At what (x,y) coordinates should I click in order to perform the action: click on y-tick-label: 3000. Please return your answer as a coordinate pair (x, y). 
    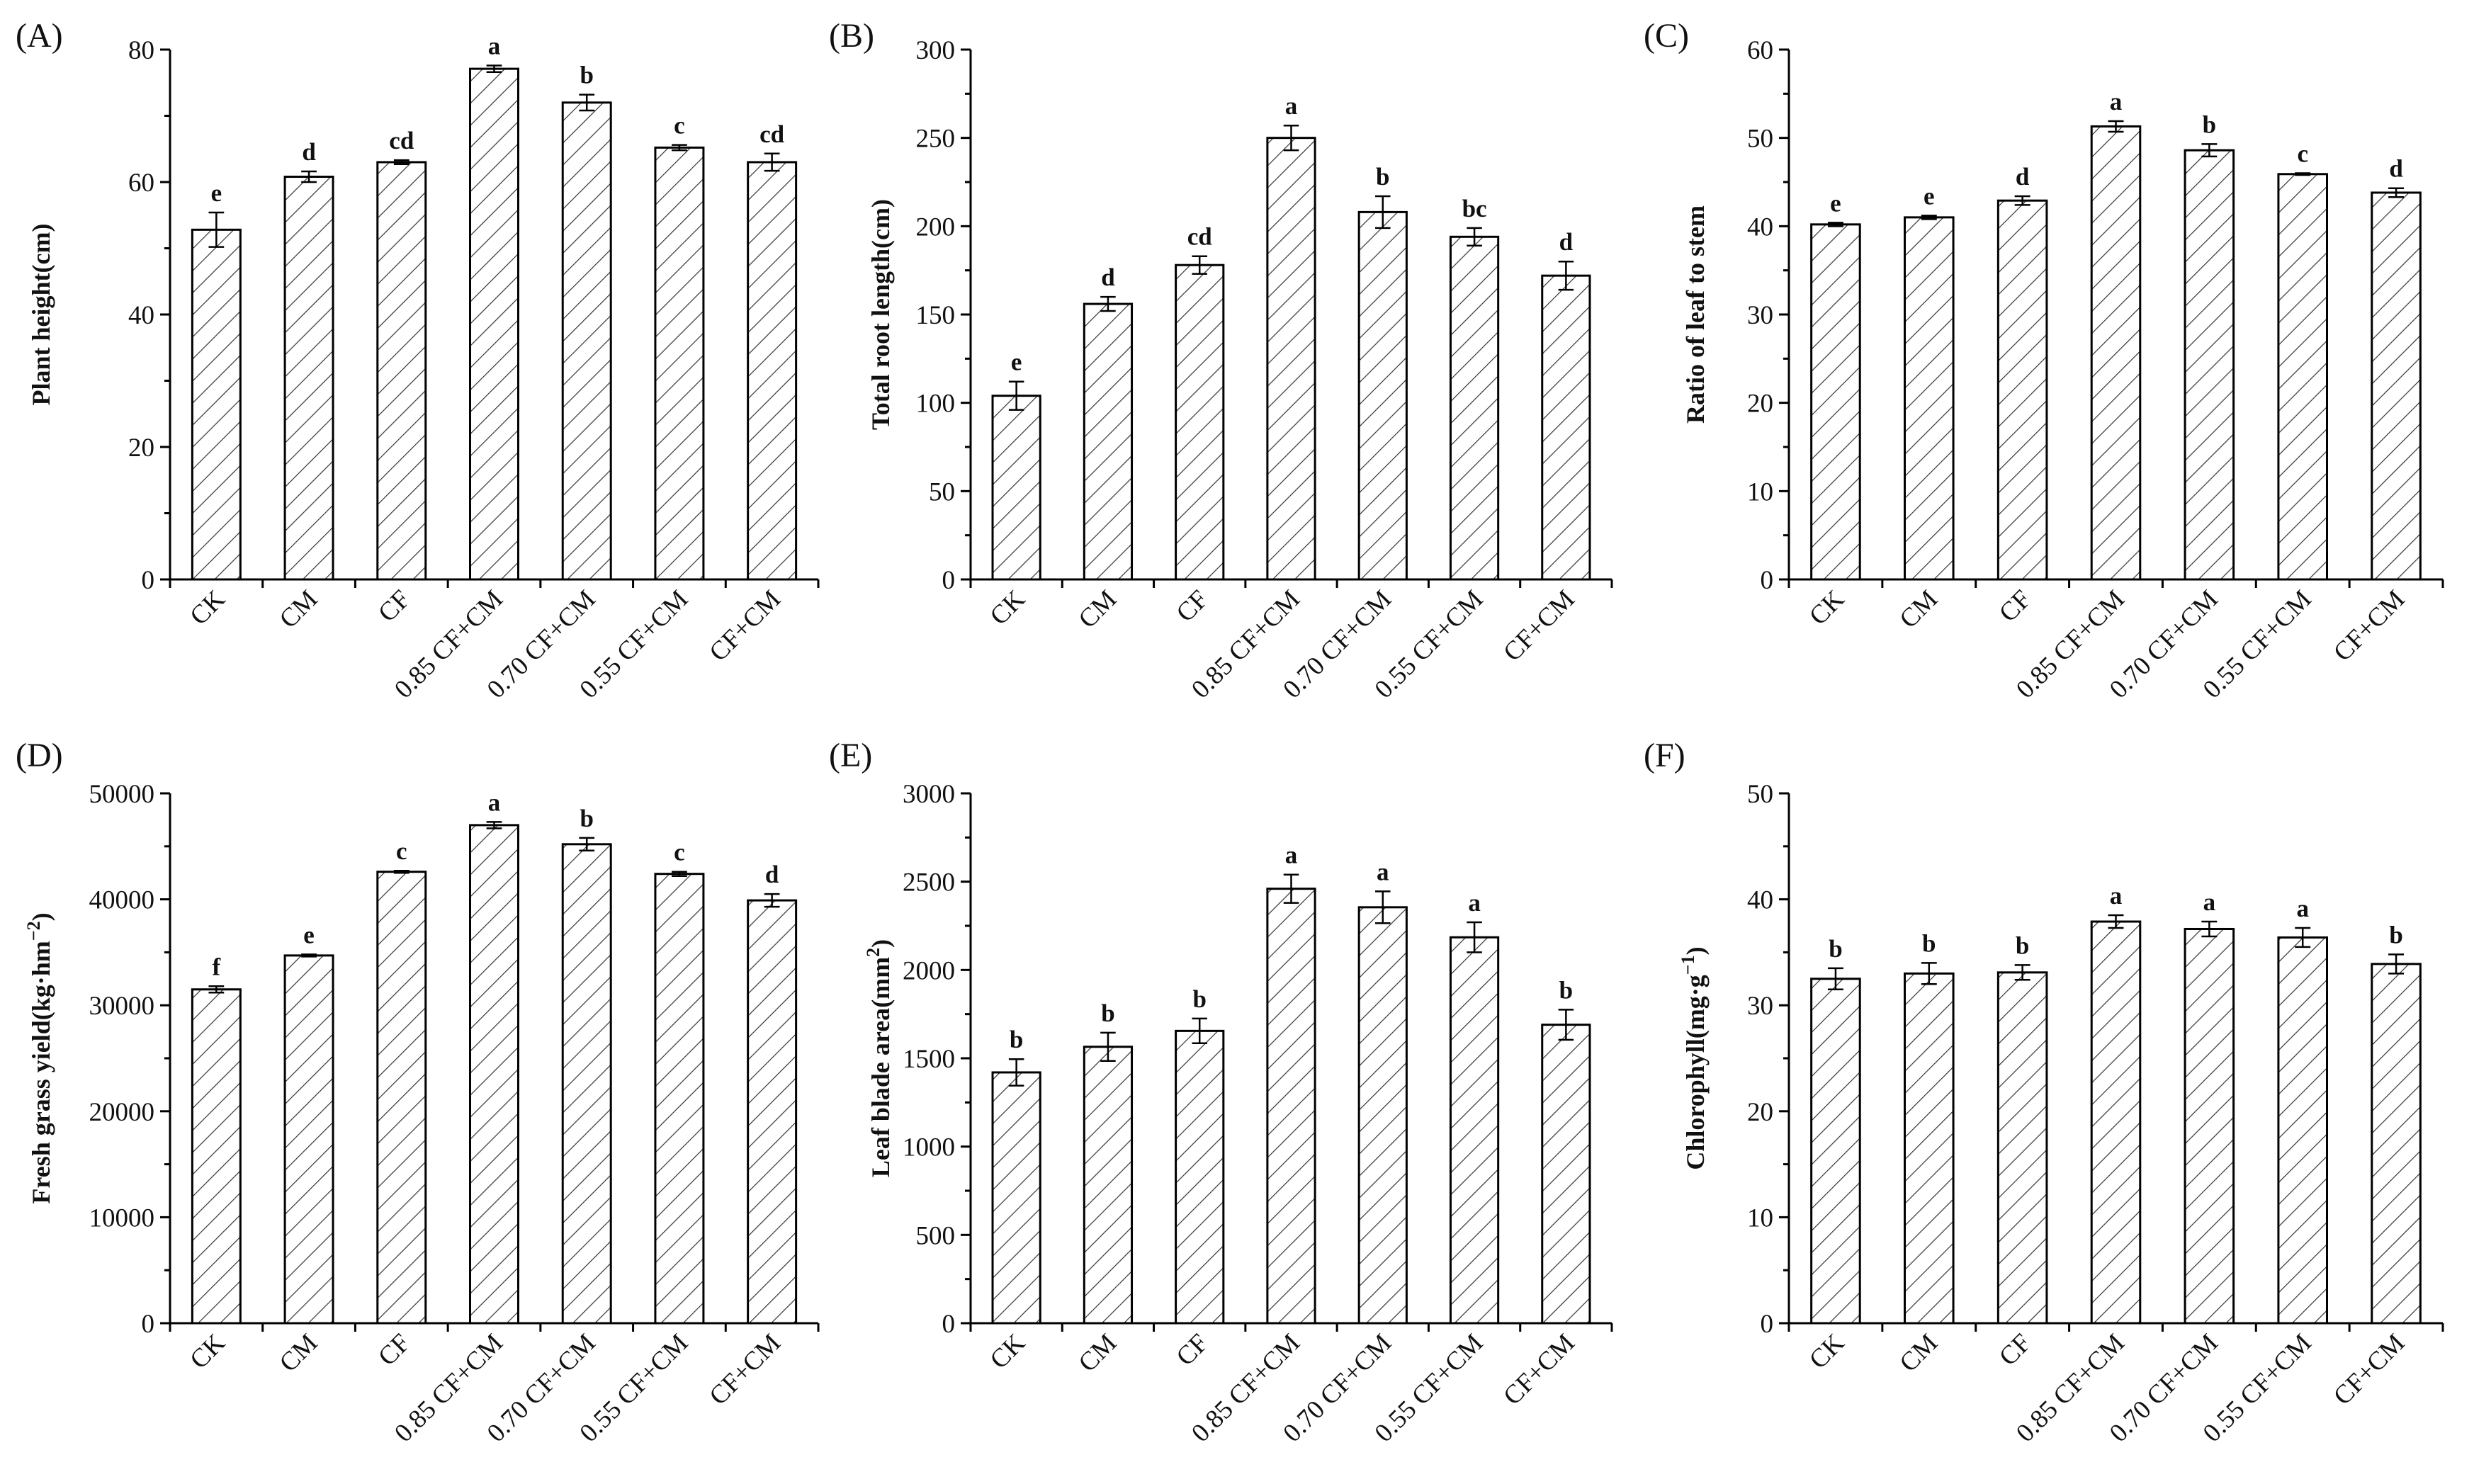
    Looking at the image, I should click on (929, 794).